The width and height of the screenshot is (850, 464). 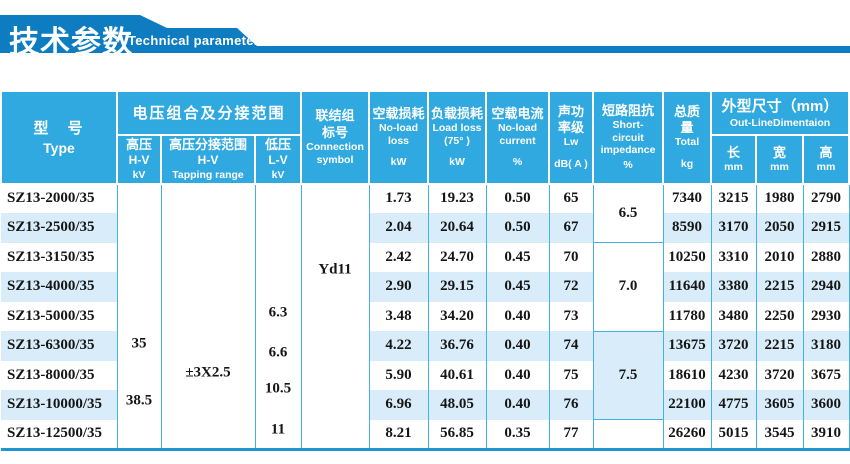 I want to click on length-cell: 4775, so click(x=733, y=405).